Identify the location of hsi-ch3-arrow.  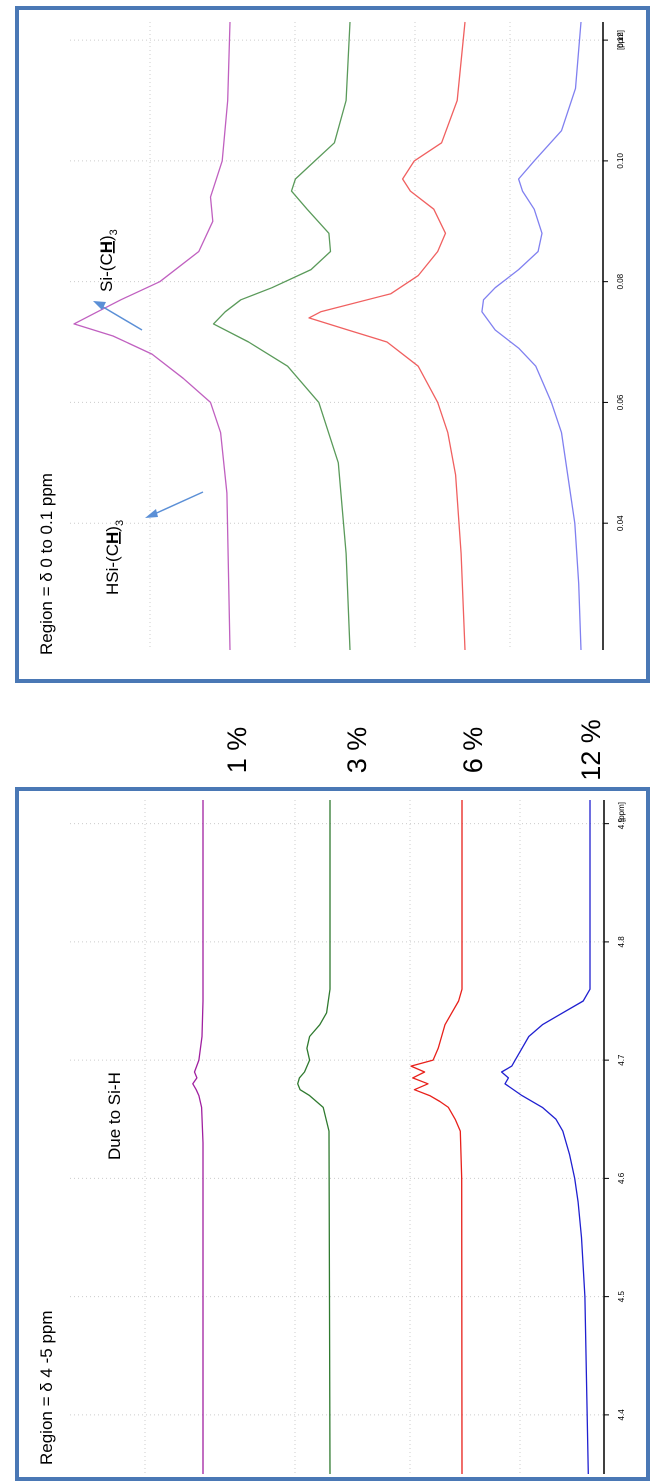
(174, 504).